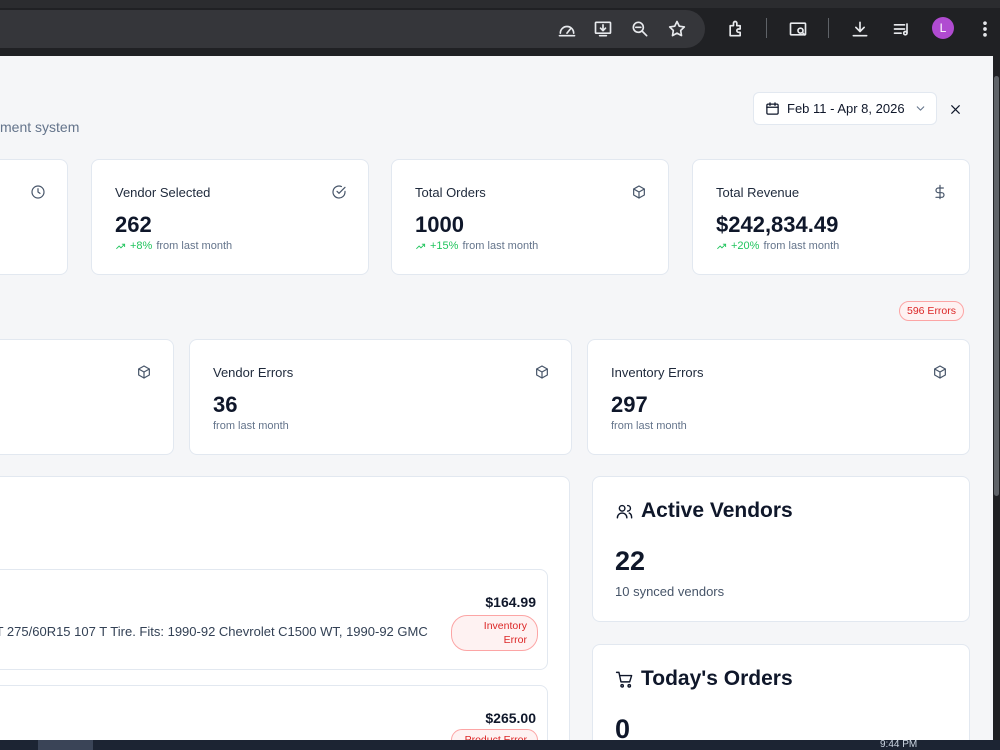 The width and height of the screenshot is (1000, 750). I want to click on error-card-value: 36, so click(225, 404).